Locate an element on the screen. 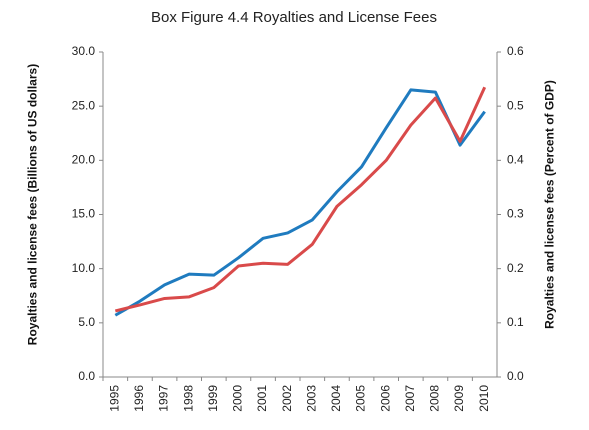 Image resolution: width=589 pixels, height=430 pixels. x-tick-label: 2008 is located at coordinates (435, 398).